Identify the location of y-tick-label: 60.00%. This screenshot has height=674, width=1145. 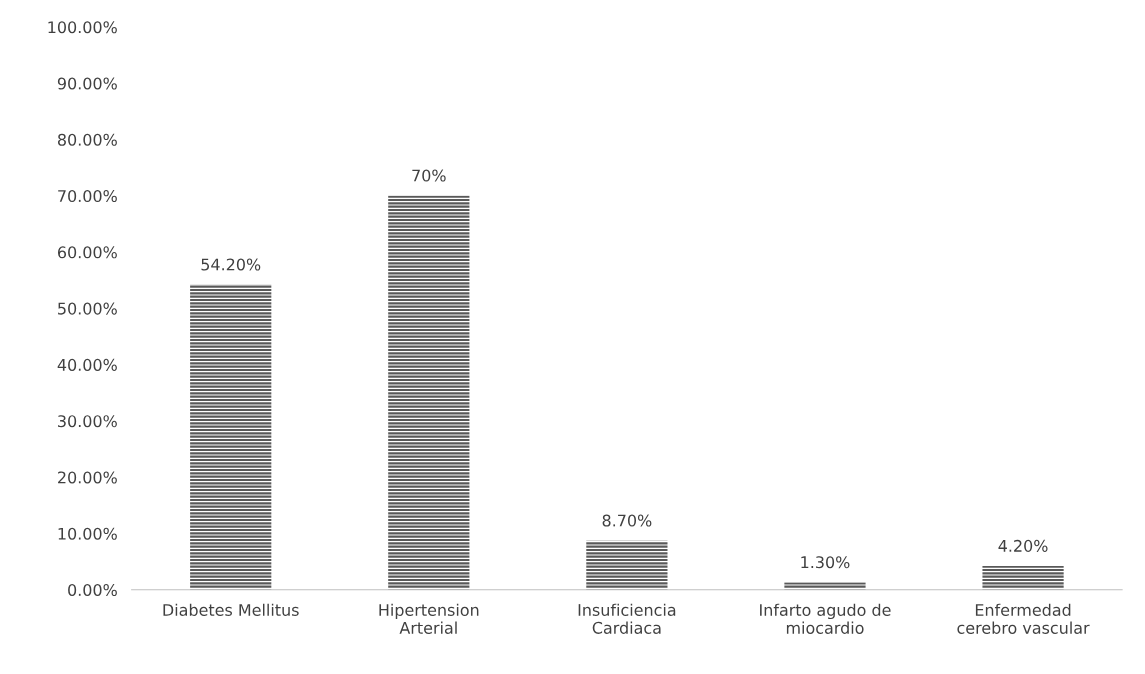
(87, 252).